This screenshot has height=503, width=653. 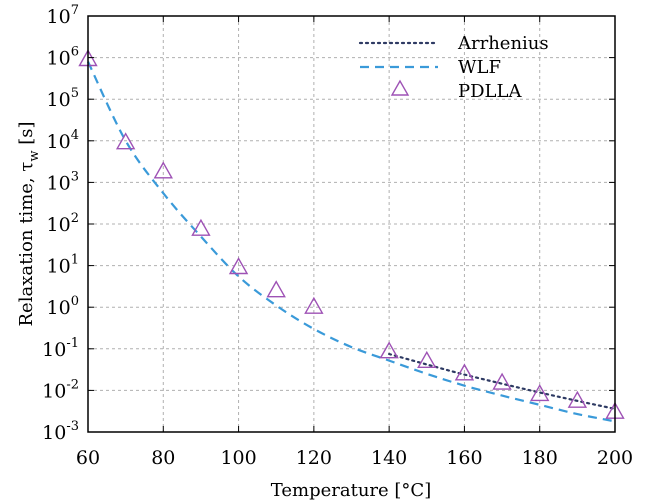 What do you see at coordinates (75, 93) in the screenshot?
I see `y-tick-exponent: 5` at bounding box center [75, 93].